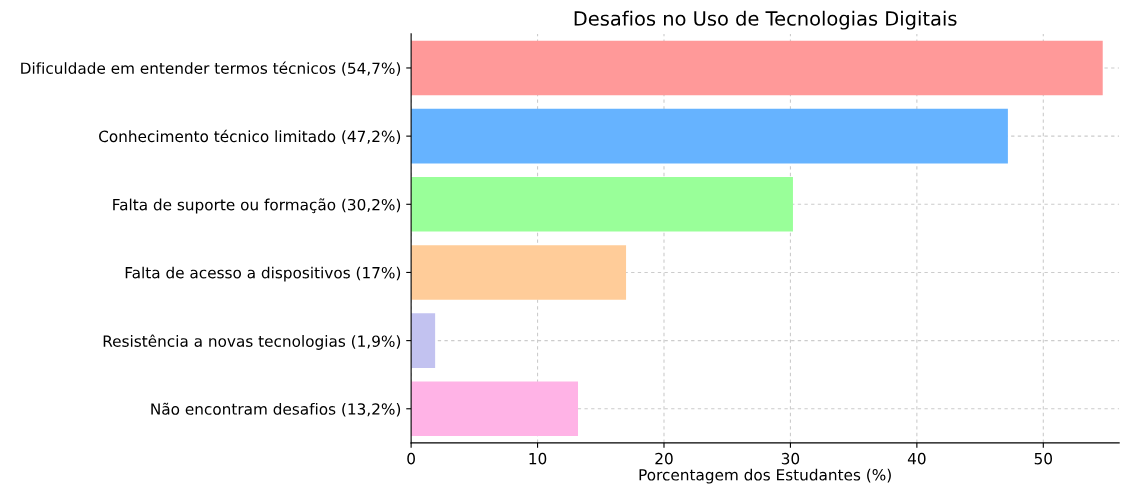  I want to click on x-tick-label: 10, so click(538, 458).